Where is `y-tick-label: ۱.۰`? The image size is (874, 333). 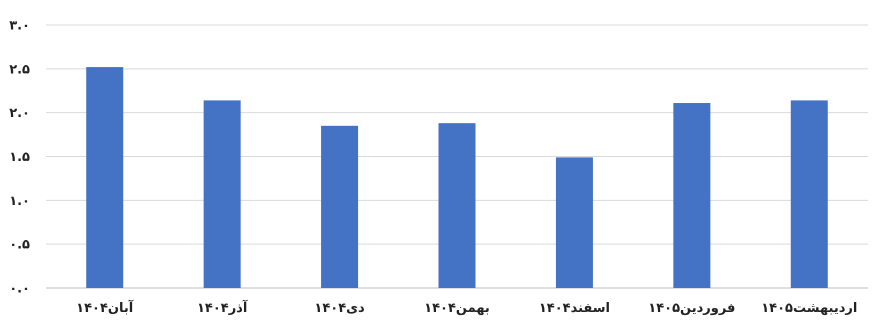
y-tick-label: ۱.۰ is located at coordinates (19, 201).